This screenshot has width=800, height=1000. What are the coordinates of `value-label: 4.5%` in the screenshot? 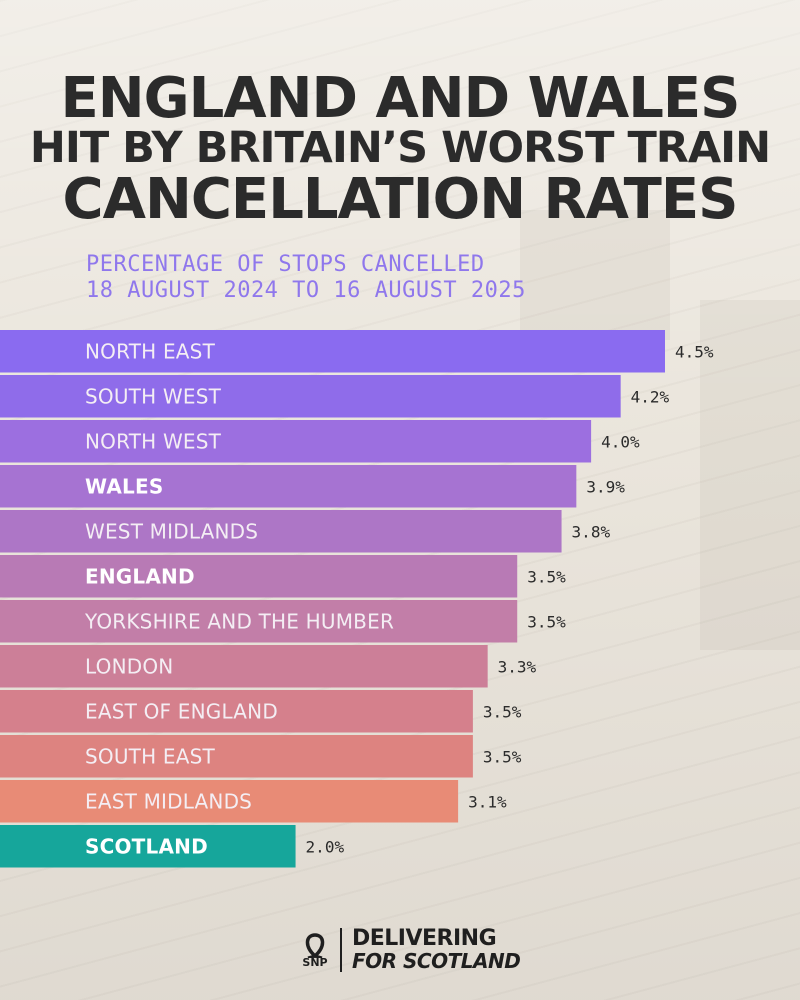 It's located at (694, 351).